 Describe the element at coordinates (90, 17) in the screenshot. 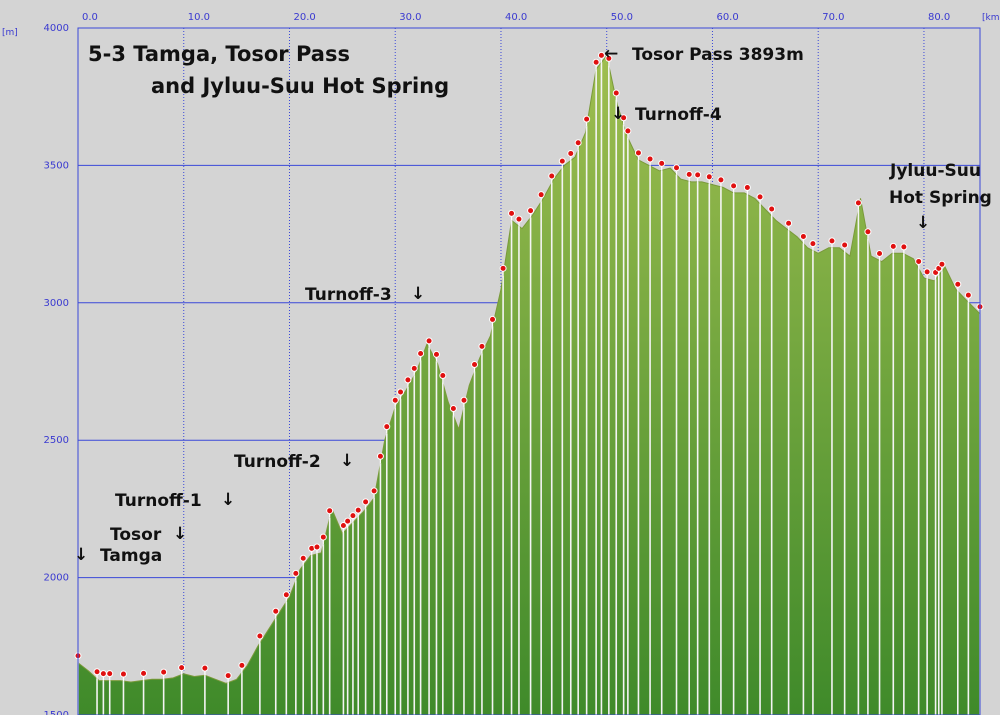

I see `x-tick-label: 0.0` at that location.